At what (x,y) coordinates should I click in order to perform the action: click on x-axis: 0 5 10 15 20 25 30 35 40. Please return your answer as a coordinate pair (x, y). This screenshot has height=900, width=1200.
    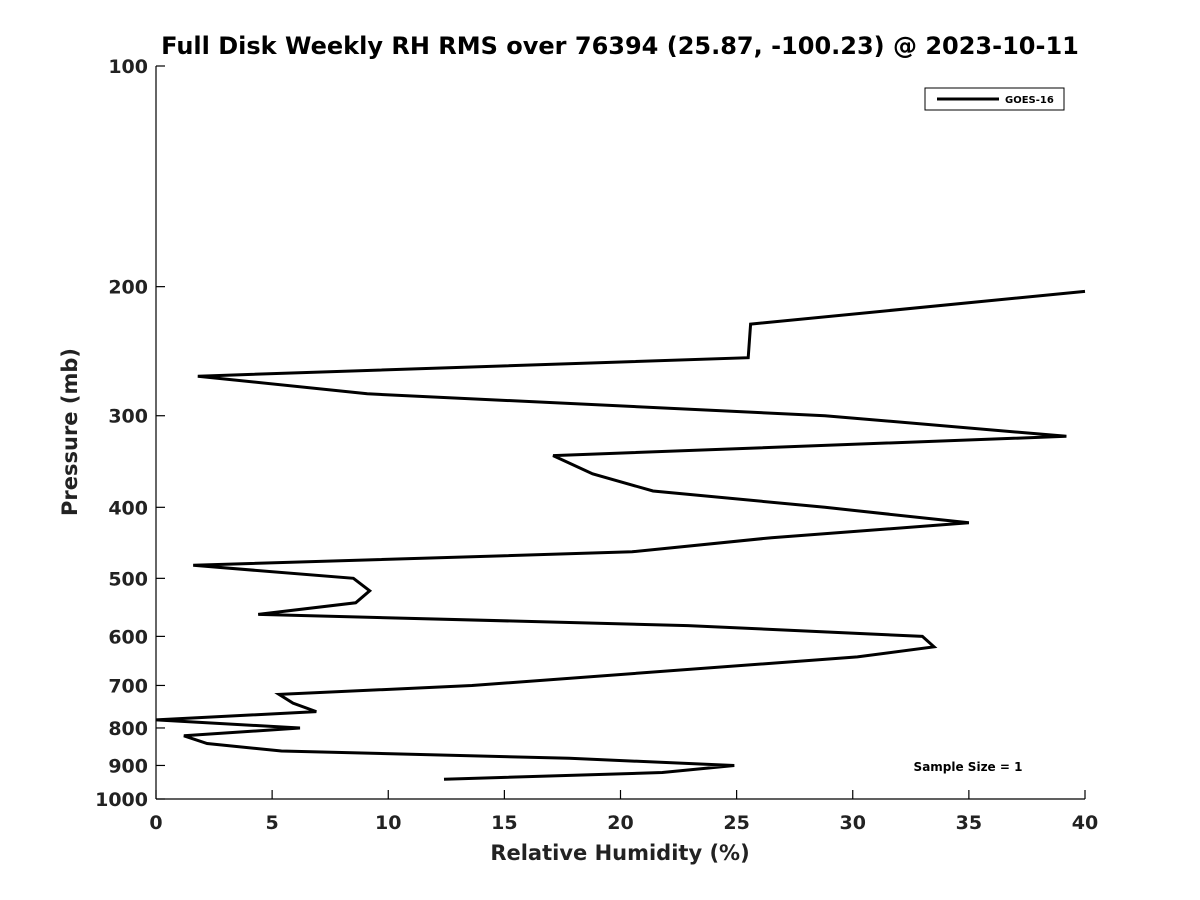
    Looking at the image, I should click on (623, 812).